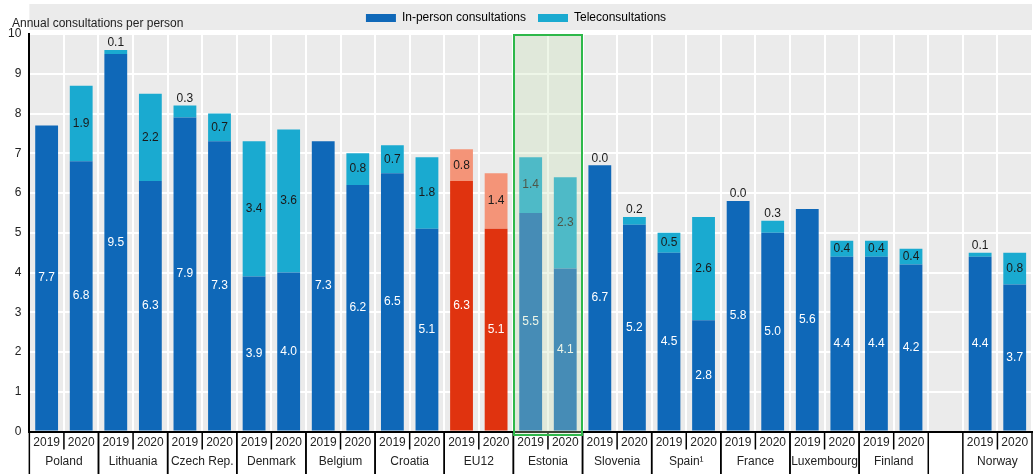  I want to click on data-label: 3.9, so click(254, 352).